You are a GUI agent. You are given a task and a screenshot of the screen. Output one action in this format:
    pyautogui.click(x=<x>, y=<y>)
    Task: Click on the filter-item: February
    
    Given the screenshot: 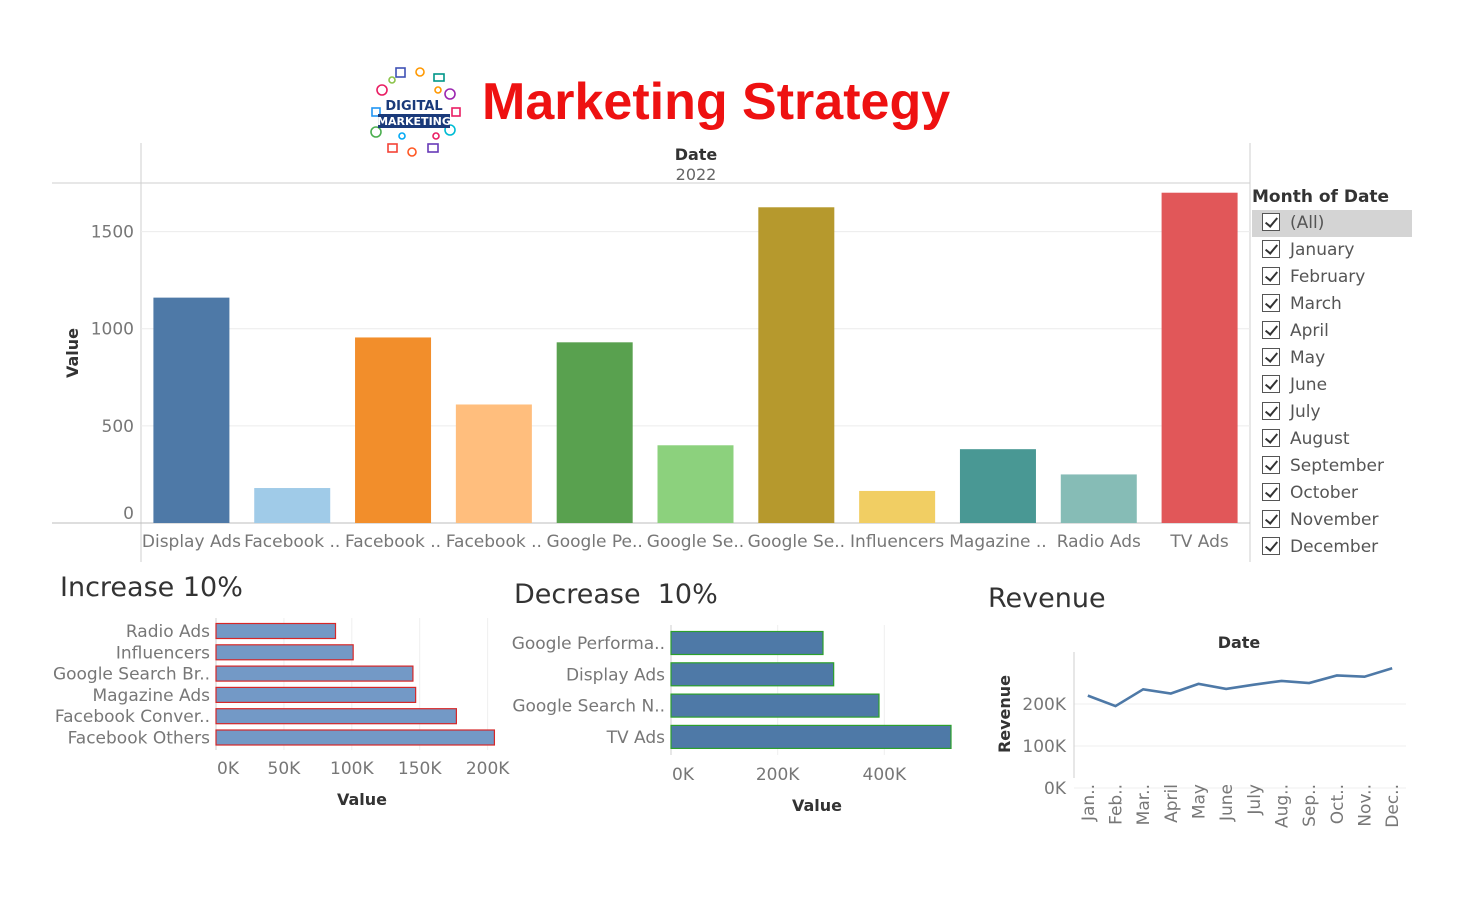 What is the action you would take?
    pyautogui.click(x=1337, y=277)
    